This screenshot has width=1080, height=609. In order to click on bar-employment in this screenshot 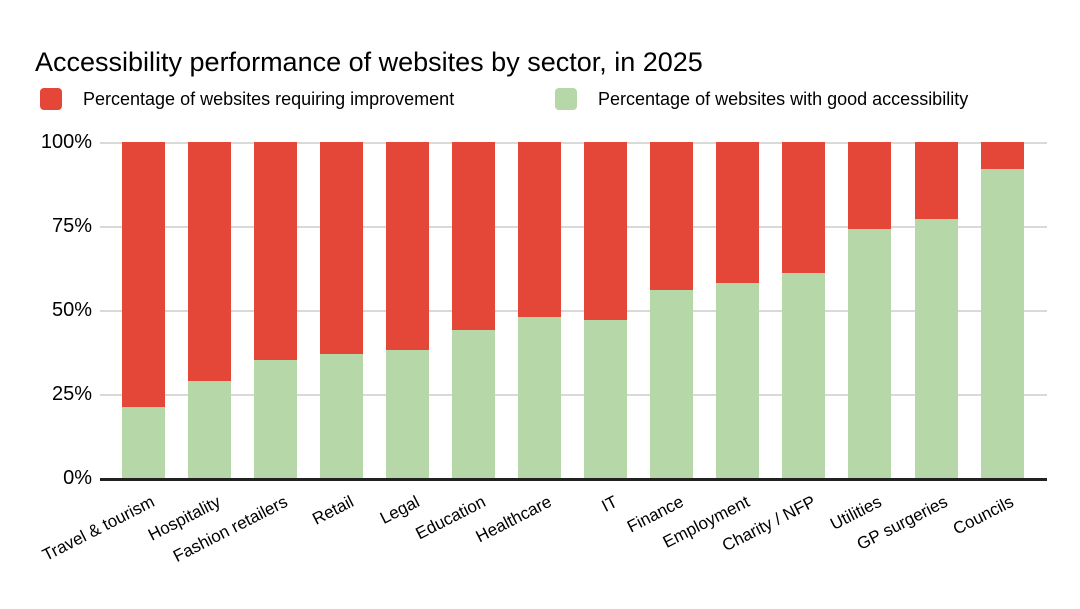, I will do `click(738, 310)`.